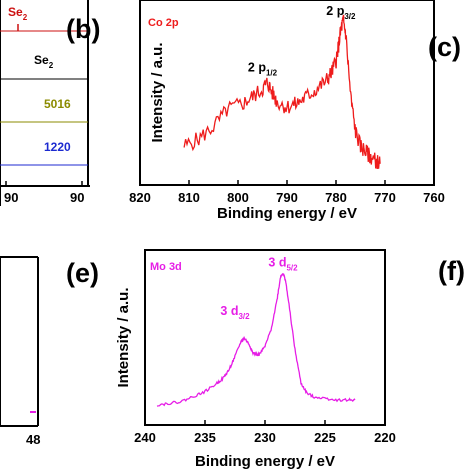 The height and width of the screenshot is (474, 474). I want to click on crop-label-code-1220: 1220, so click(57, 147).